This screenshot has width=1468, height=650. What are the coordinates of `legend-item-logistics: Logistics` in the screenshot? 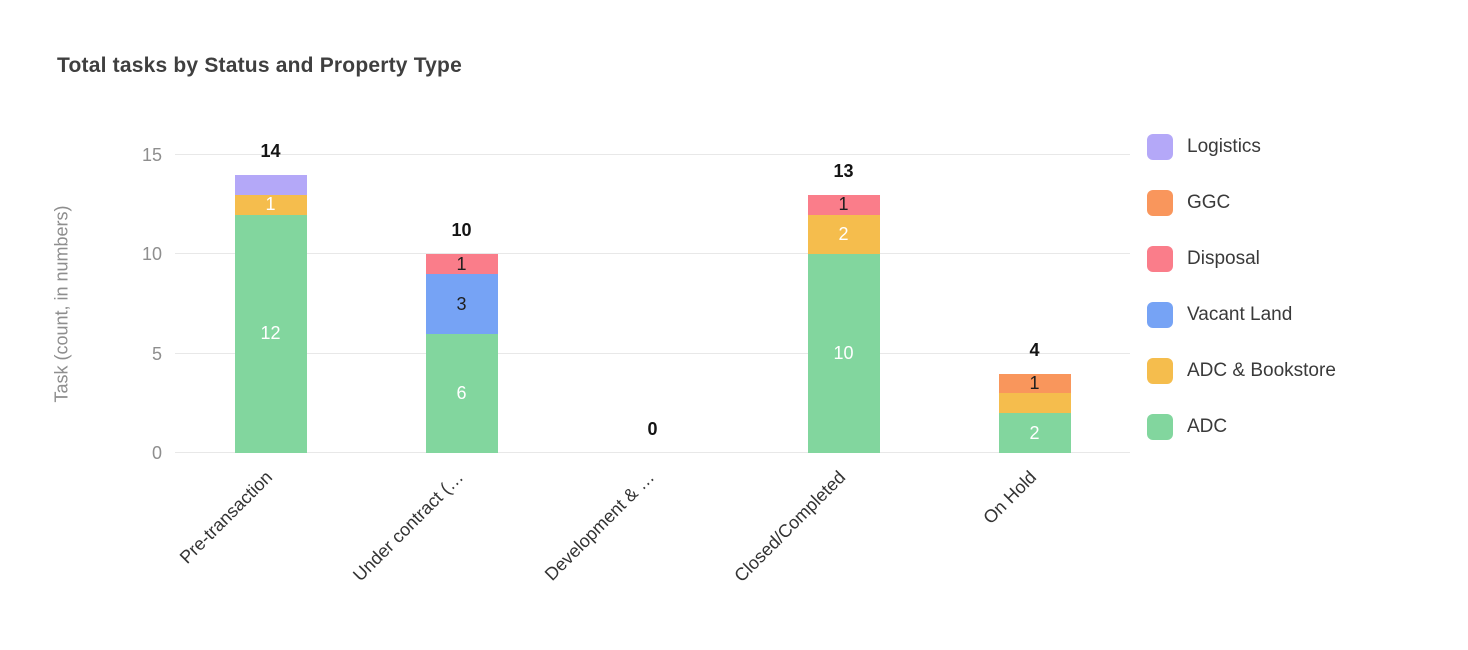 It's located at (1204, 147).